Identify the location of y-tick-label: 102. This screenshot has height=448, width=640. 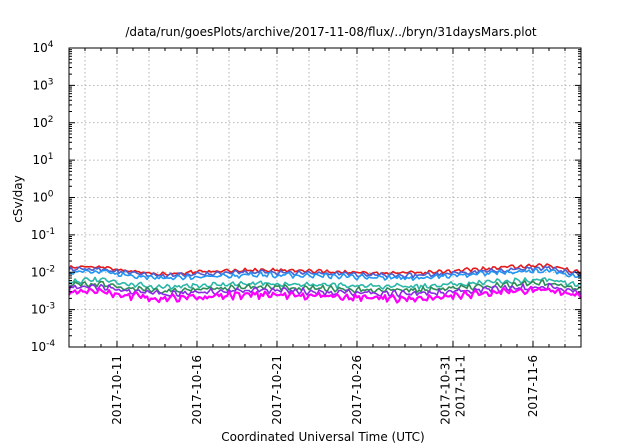
(42, 122).